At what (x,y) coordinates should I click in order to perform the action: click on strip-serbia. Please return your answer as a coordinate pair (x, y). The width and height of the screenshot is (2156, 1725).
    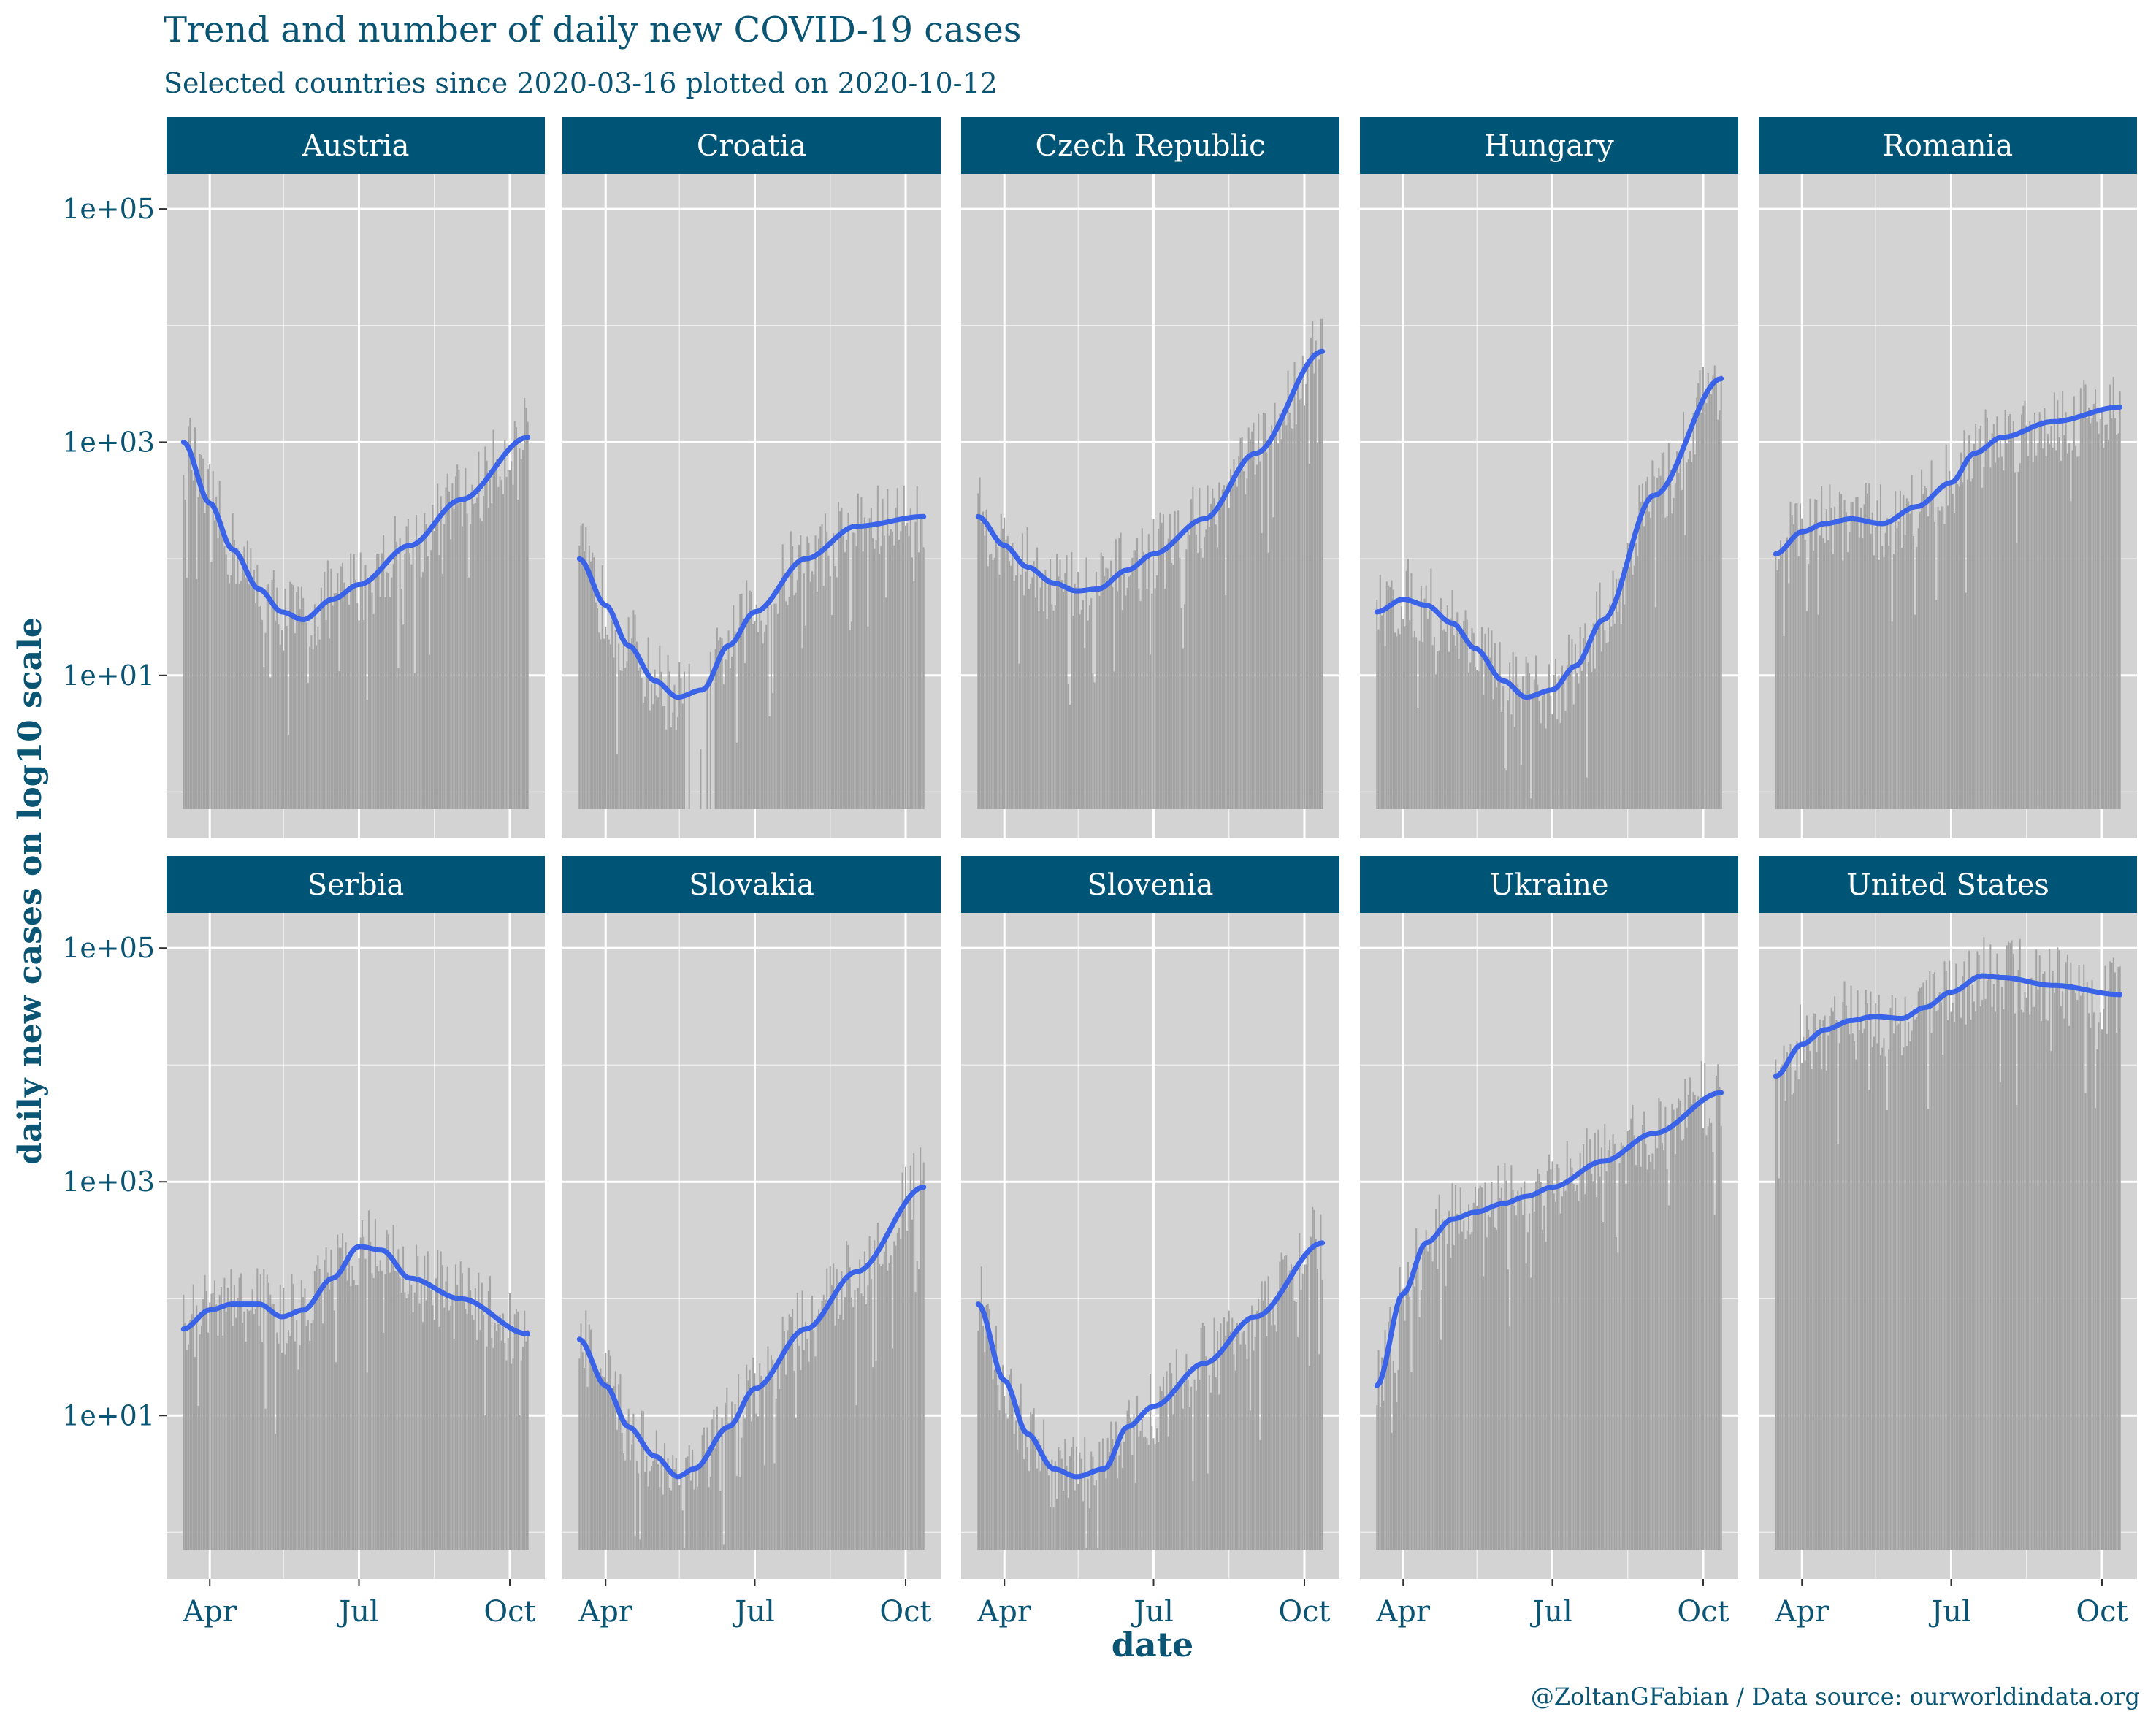
    Looking at the image, I should click on (356, 884).